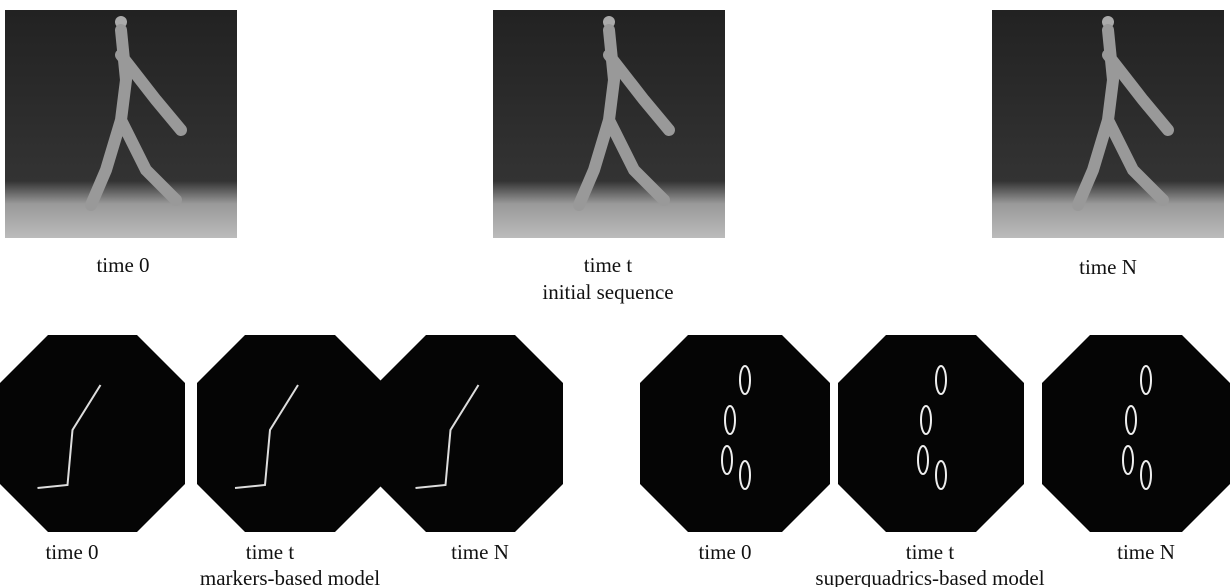 The image size is (1230, 587). I want to click on group-caption: superquadrics-based model, so click(929, 576).